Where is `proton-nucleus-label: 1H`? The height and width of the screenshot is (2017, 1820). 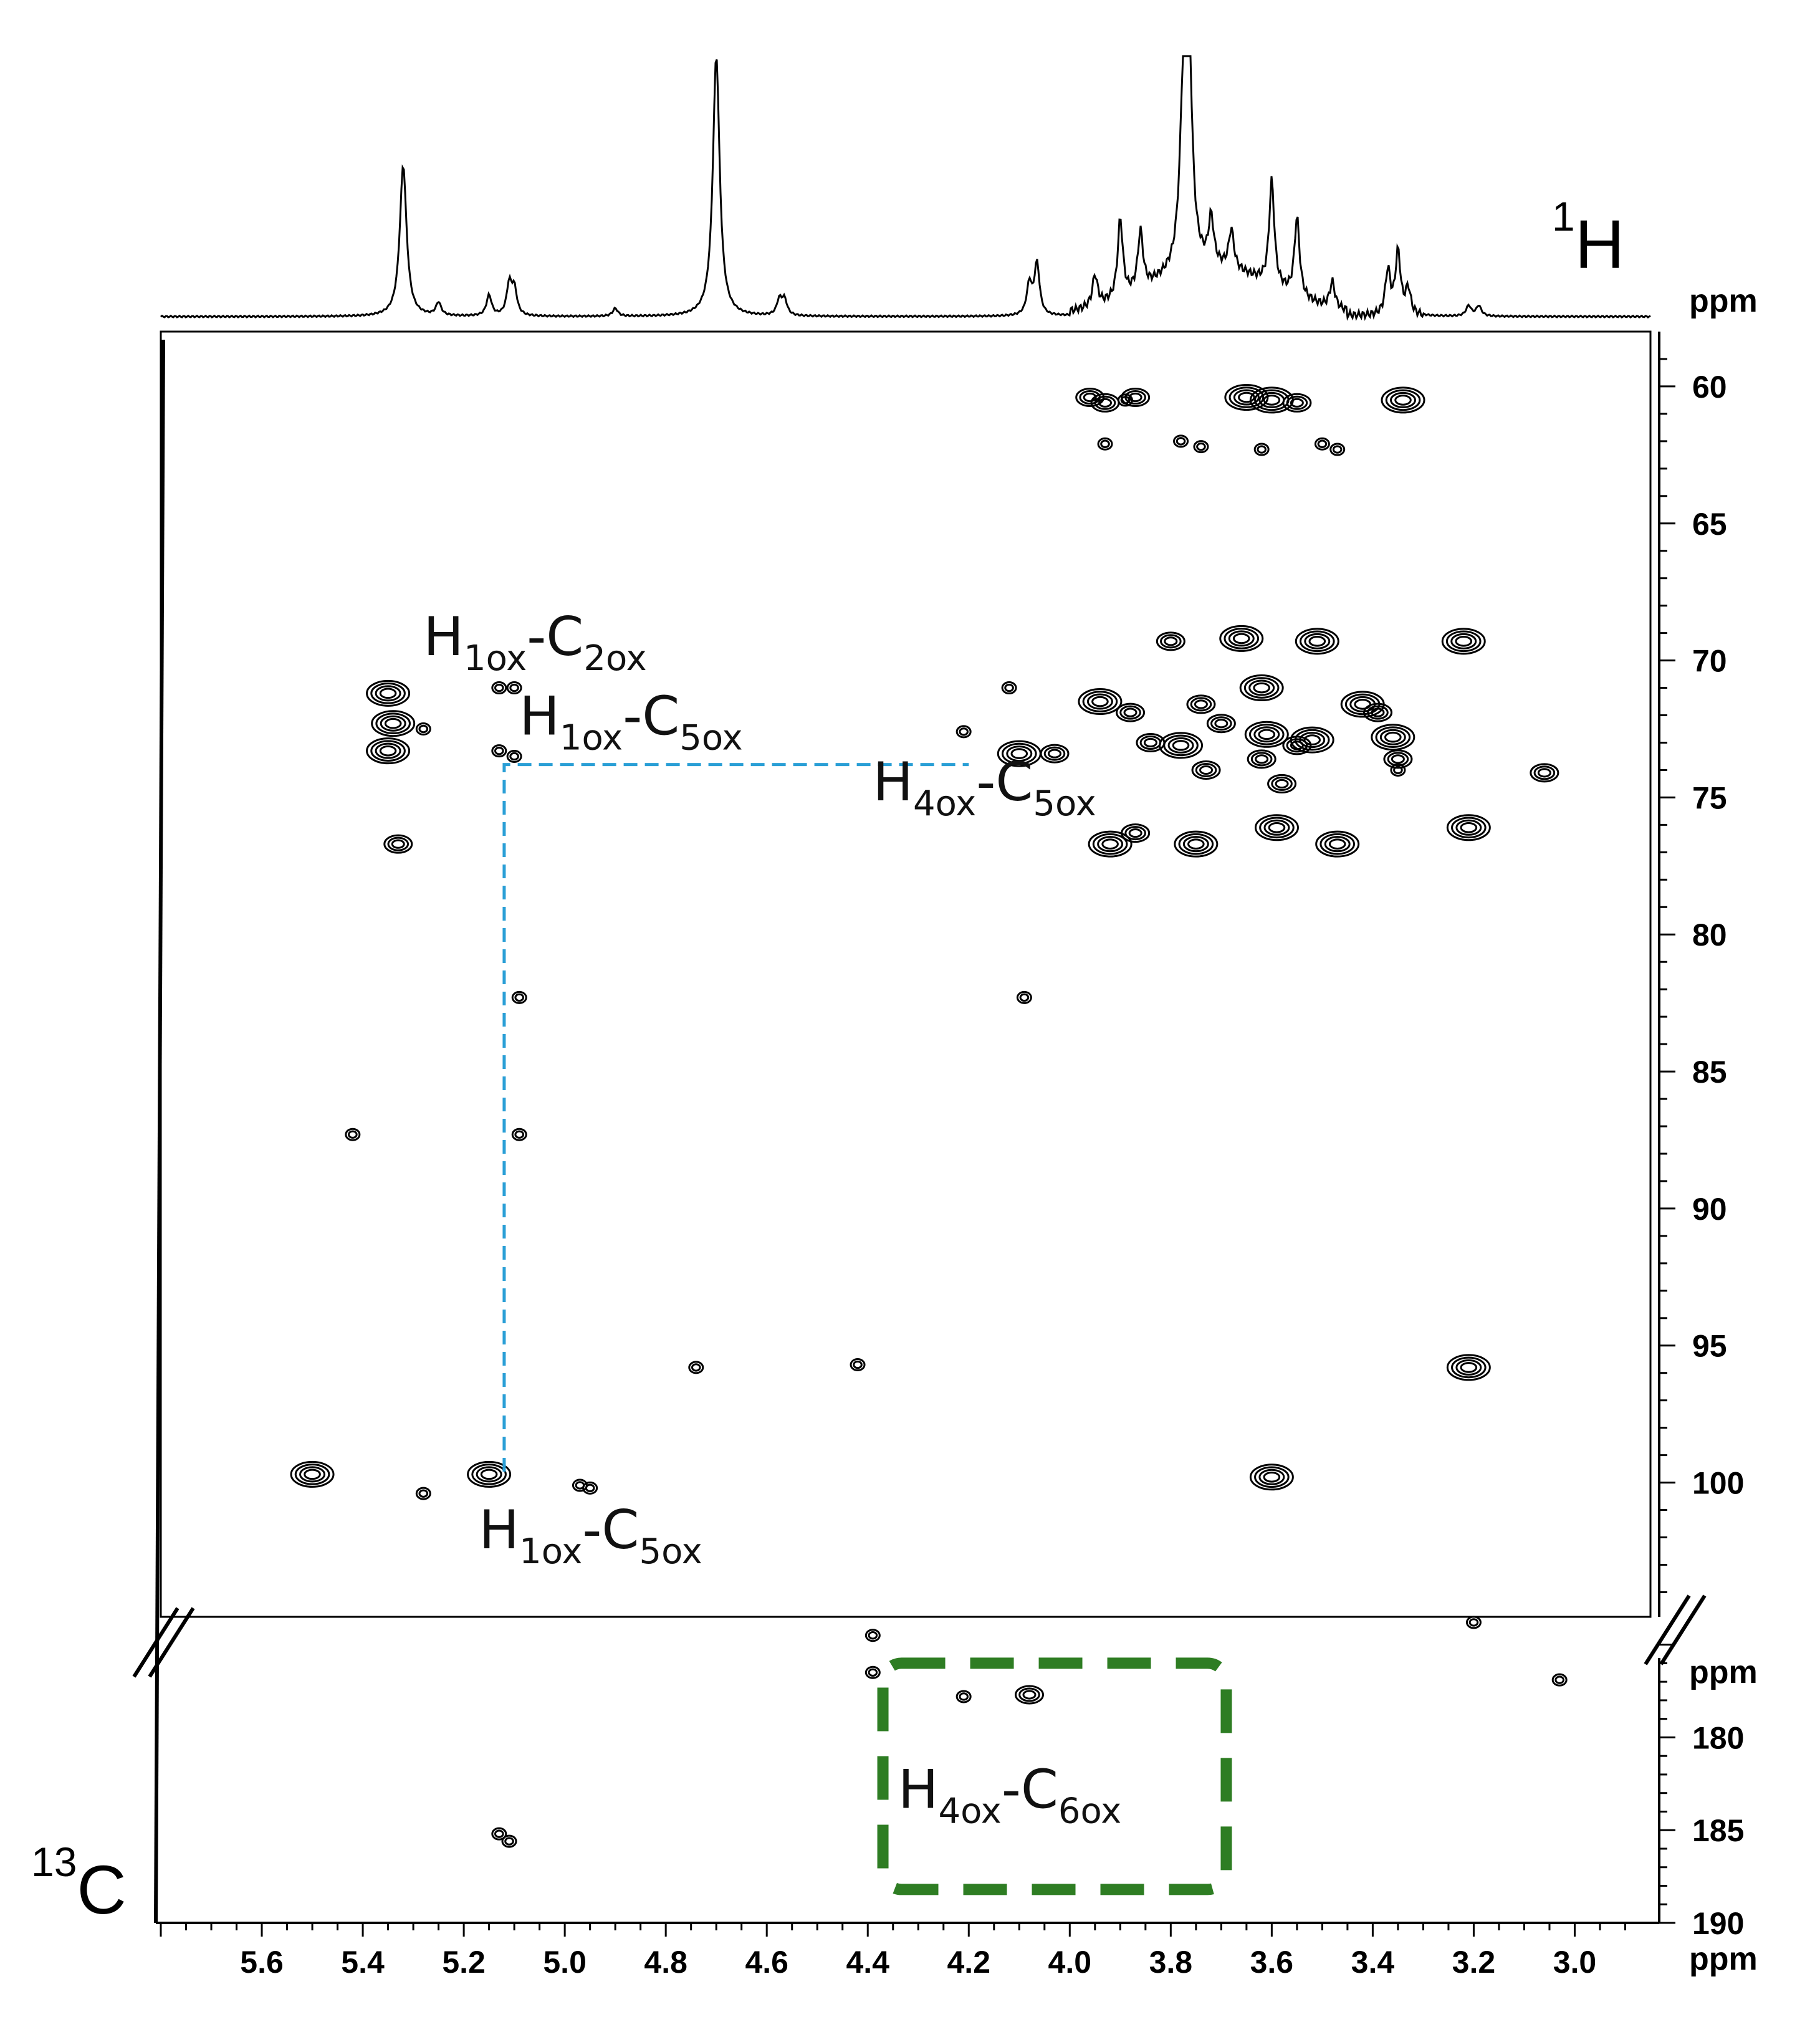
proton-nucleus-label: 1H is located at coordinates (1588, 238).